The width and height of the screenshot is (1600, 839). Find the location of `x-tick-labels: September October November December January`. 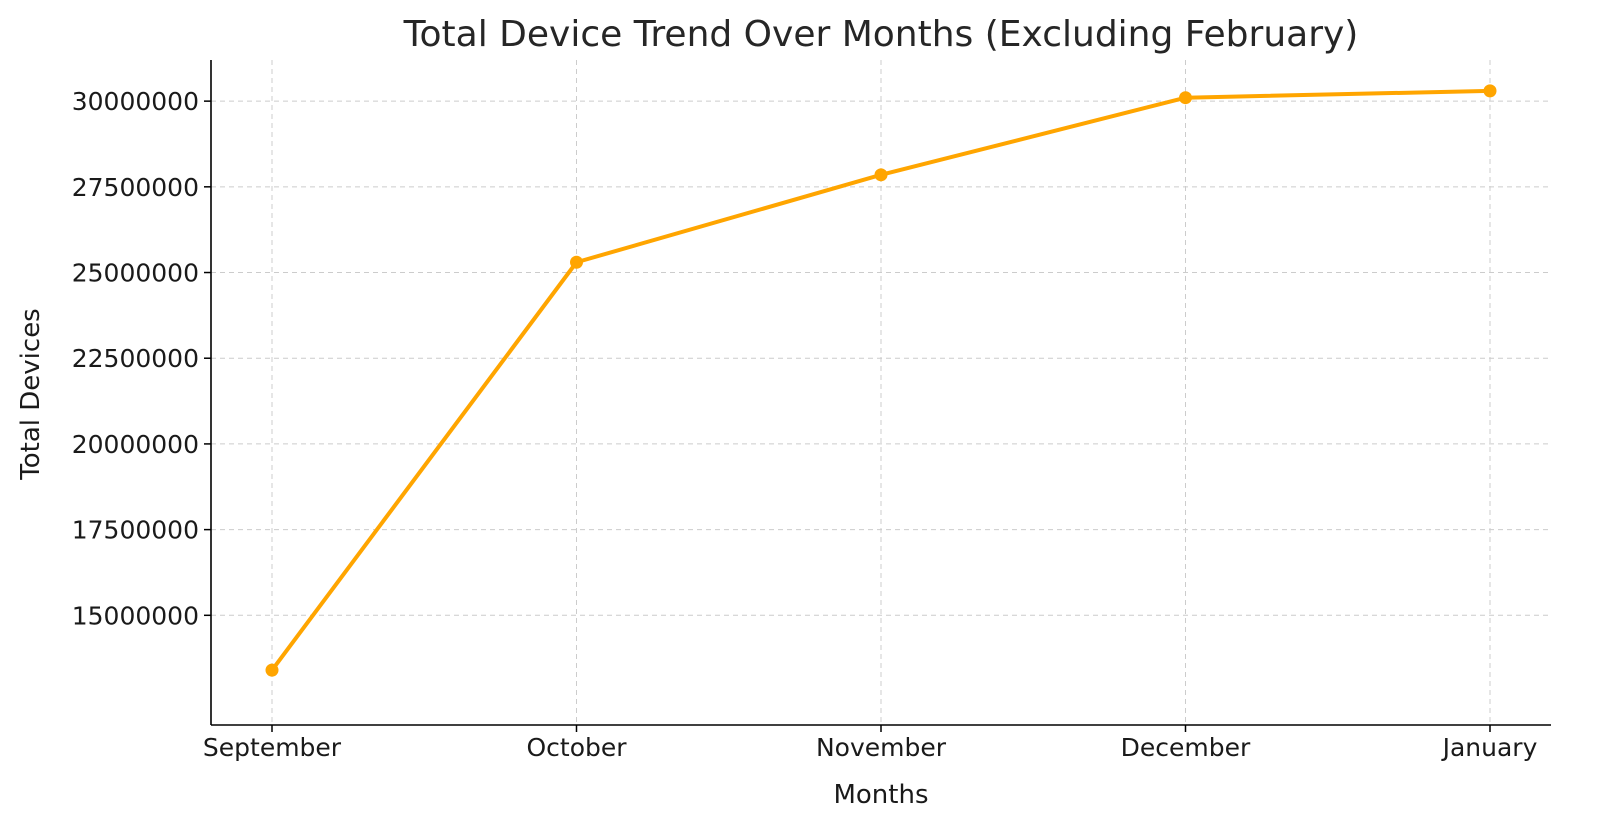

x-tick-labels: September October November December January is located at coordinates (870, 747).